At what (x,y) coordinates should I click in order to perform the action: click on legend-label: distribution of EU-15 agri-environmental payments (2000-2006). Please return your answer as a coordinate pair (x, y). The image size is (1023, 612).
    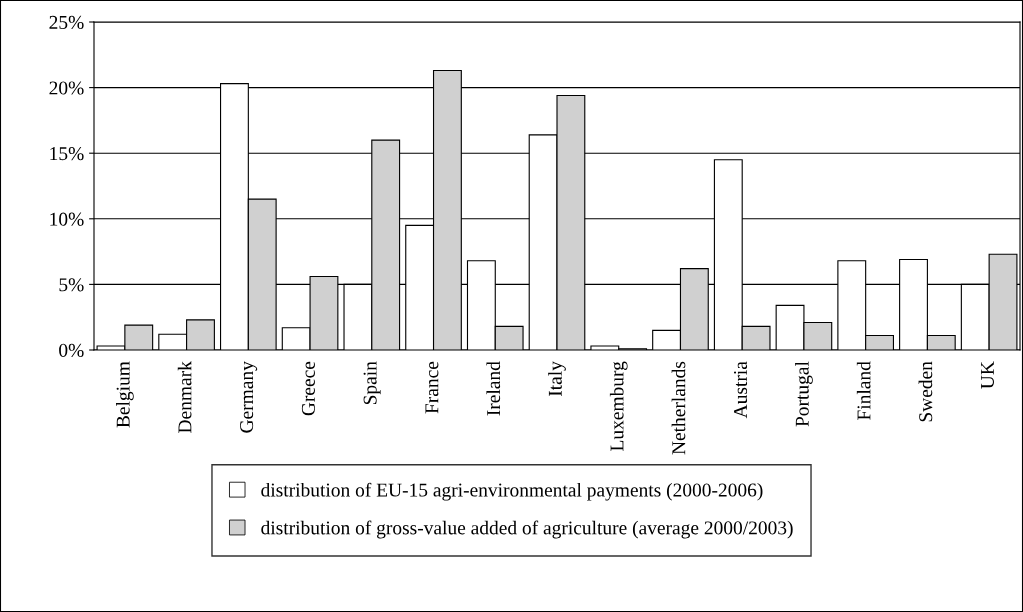
    Looking at the image, I should click on (512, 491).